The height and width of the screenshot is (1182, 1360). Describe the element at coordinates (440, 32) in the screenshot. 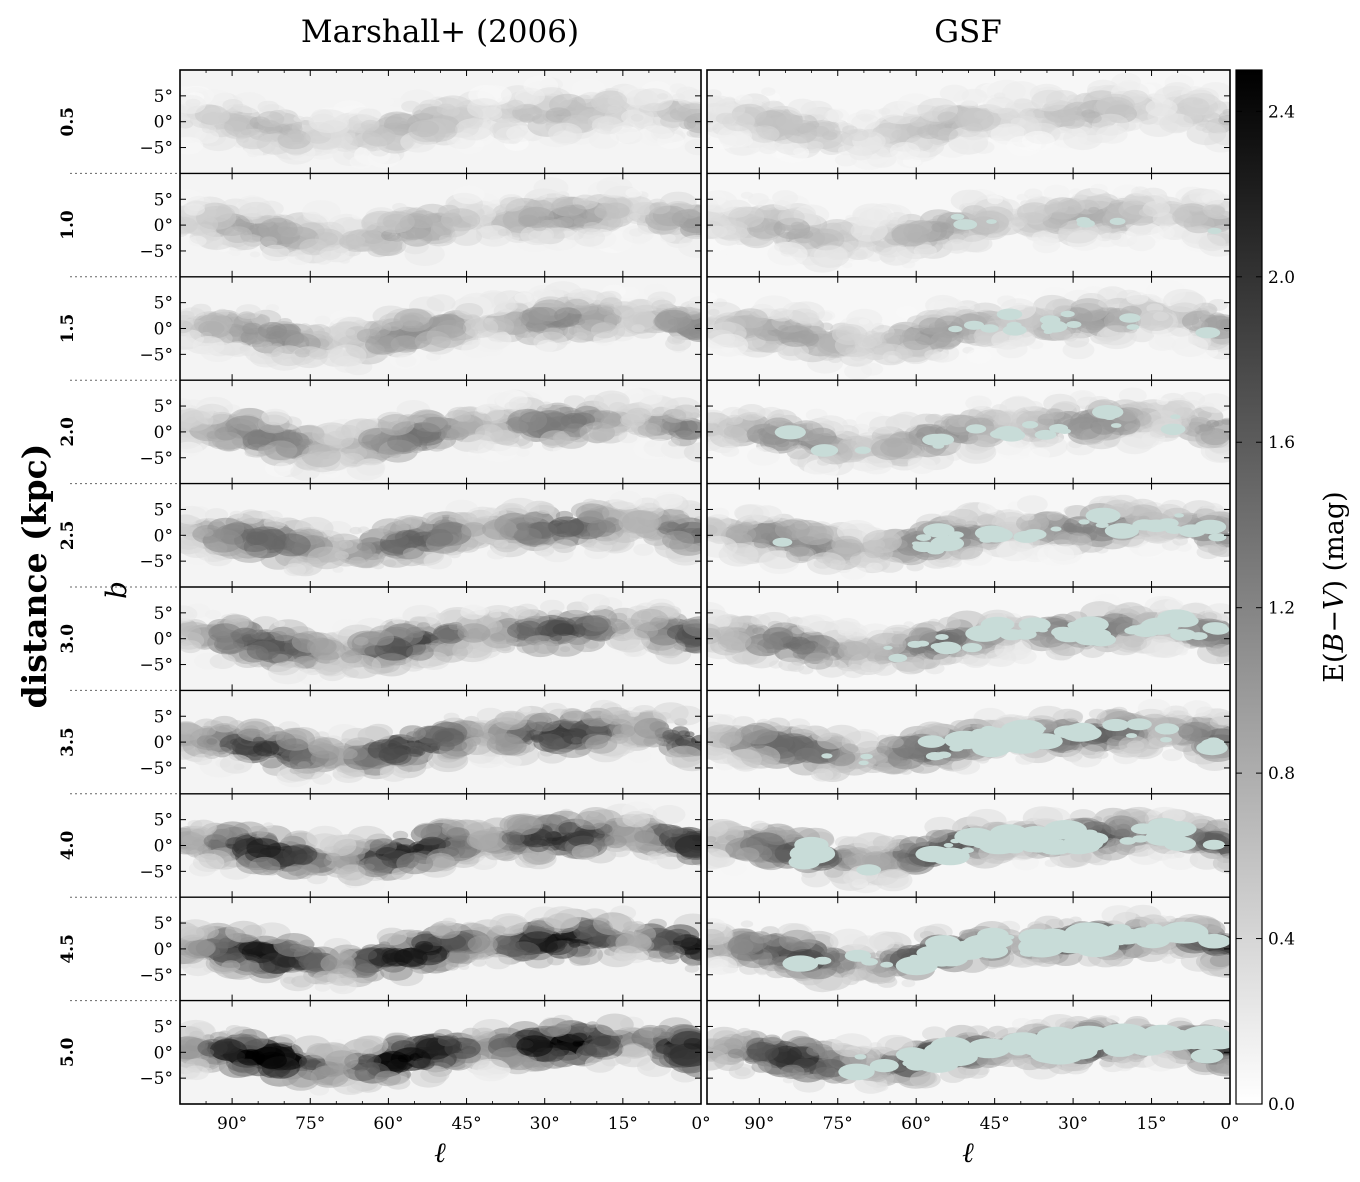

I see `column-title-marshall: Marshall+ (2006)` at that location.